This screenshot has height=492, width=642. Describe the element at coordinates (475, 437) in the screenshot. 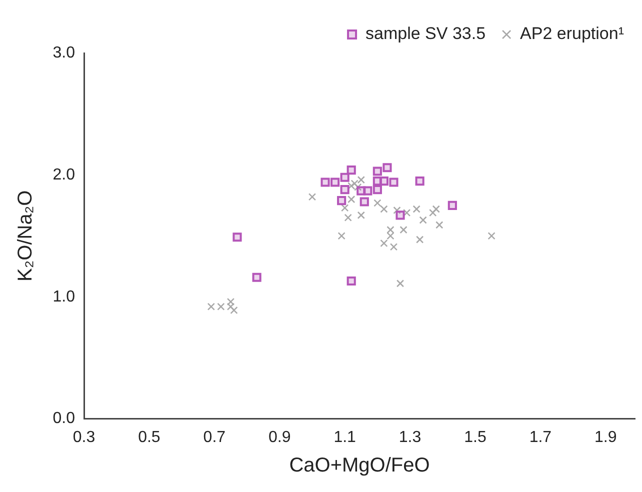

I see `x-tick-label: 1.5` at that location.